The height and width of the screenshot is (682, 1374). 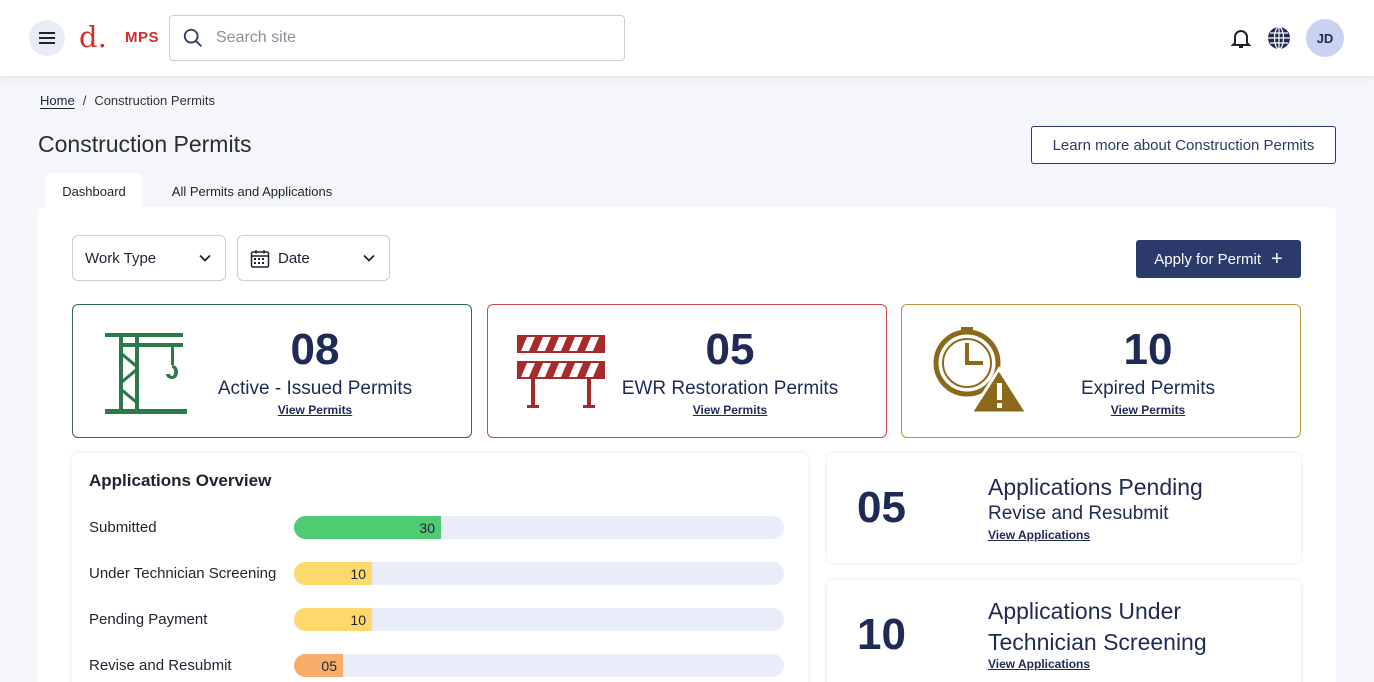 I want to click on active-permits-card: 08 Active - Issued Permits View Permits, so click(x=272, y=371).